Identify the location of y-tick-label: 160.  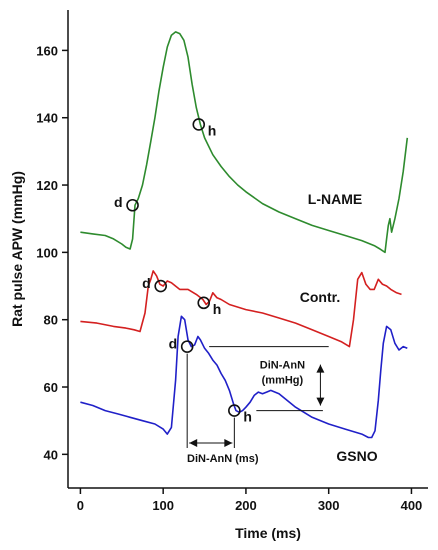
(47, 50).